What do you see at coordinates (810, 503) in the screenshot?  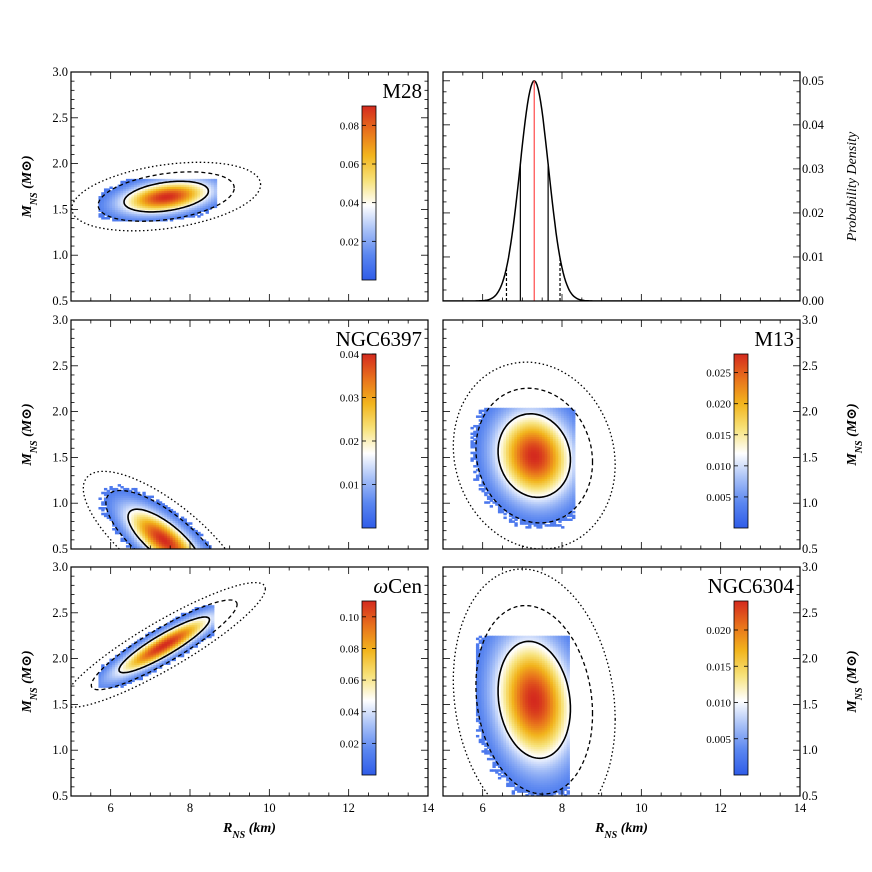 I see `panel-4-y-tick-label: 1.0` at bounding box center [810, 503].